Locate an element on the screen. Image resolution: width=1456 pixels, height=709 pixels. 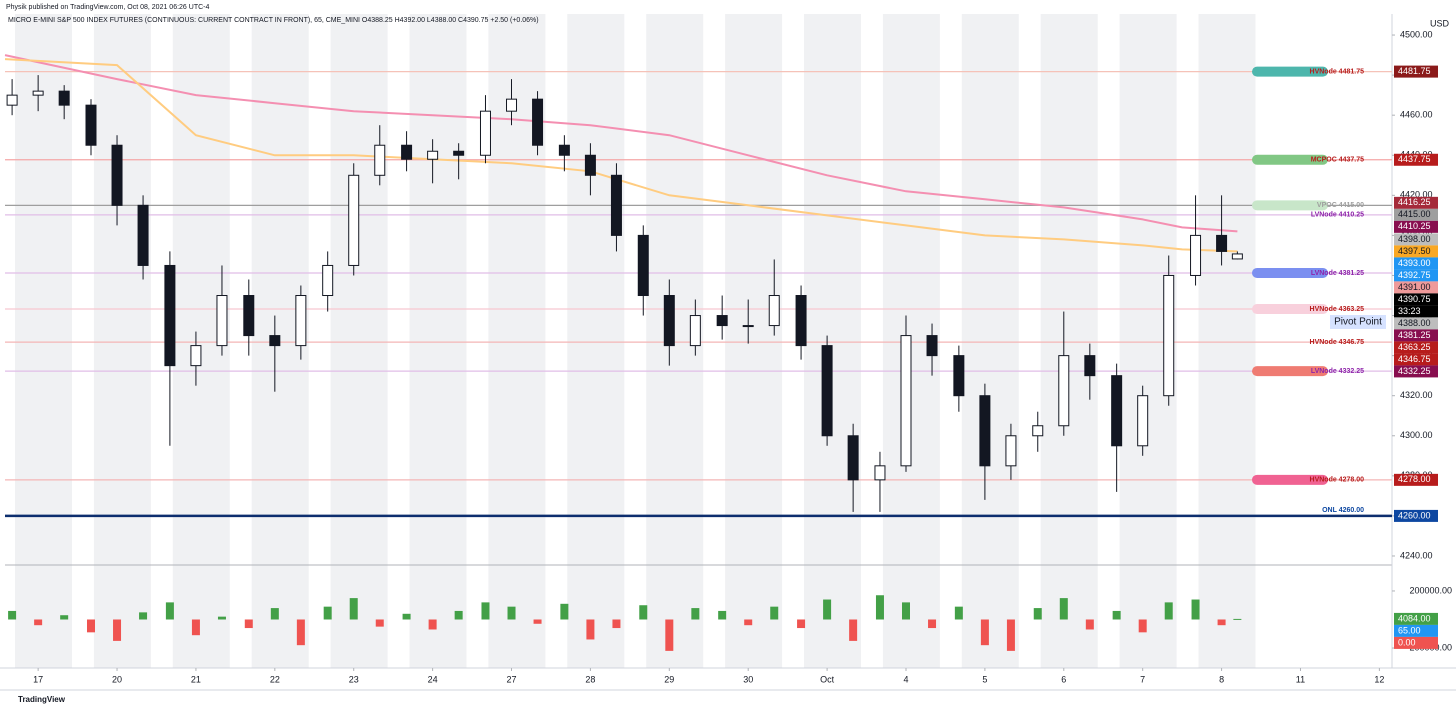
level-label: HVNode 4481.75 is located at coordinates (1337, 71).